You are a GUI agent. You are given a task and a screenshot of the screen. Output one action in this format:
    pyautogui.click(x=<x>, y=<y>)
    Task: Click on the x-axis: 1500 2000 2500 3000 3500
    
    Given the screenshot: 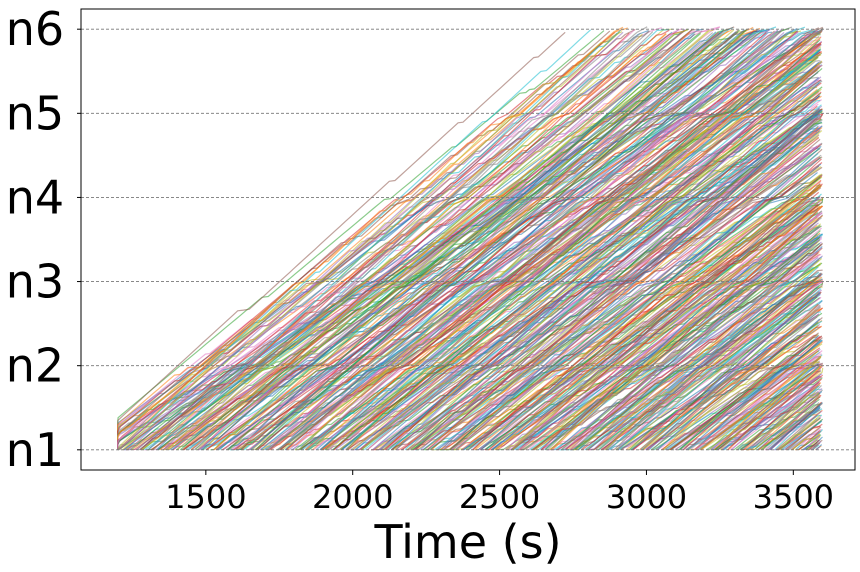 What is the action you would take?
    pyautogui.click(x=499, y=493)
    